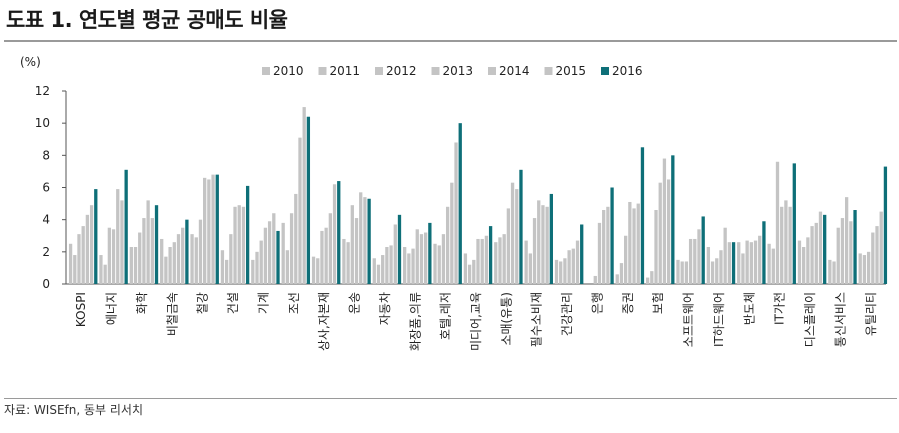 Image resolution: width=899 pixels, height=433 pixels. I want to click on y-tick-label: 8, so click(46, 155).